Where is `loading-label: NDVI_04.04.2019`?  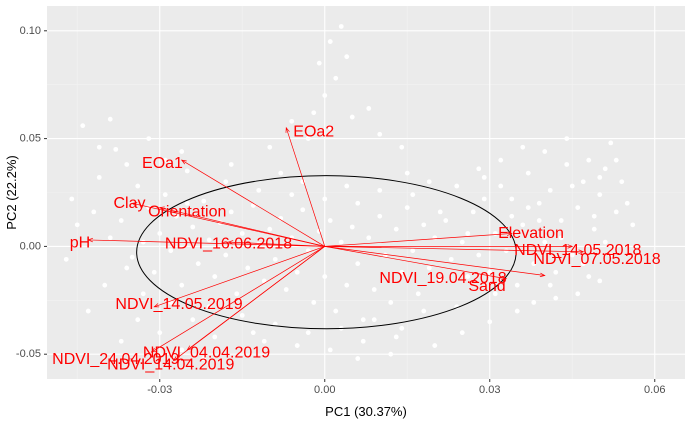
loading-label: NDVI_04.04.2019 is located at coordinates (206, 353).